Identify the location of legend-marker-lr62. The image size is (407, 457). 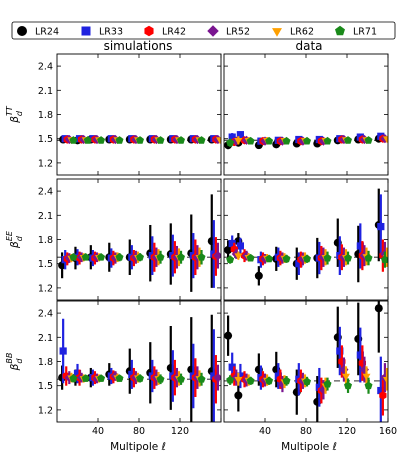
(277, 32).